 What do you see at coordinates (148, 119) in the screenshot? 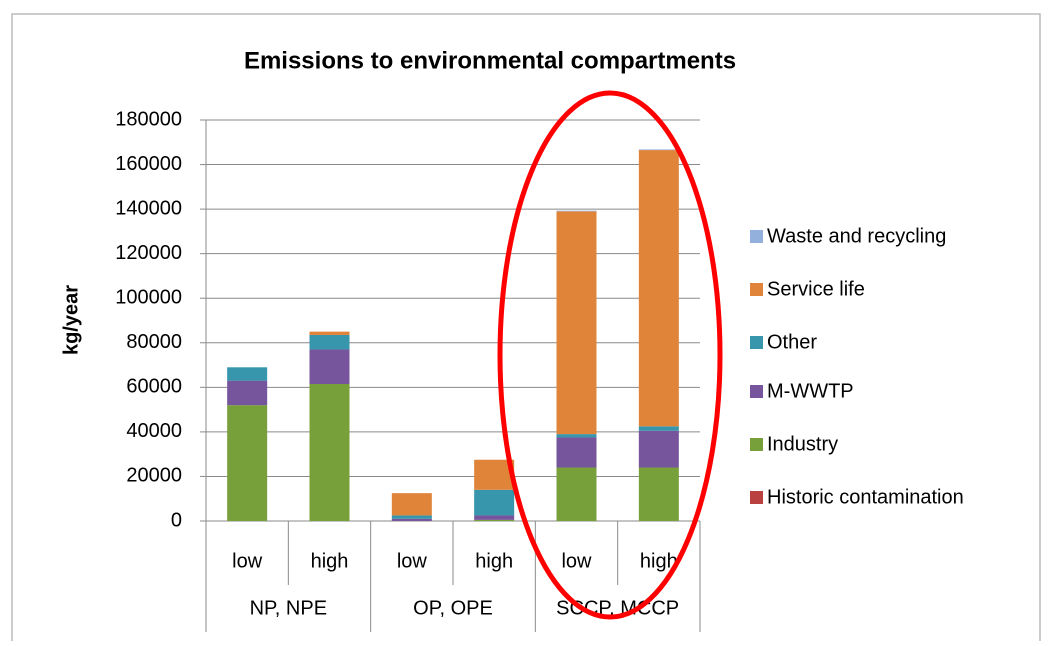
I see `y-tick-label: 180000` at bounding box center [148, 119].